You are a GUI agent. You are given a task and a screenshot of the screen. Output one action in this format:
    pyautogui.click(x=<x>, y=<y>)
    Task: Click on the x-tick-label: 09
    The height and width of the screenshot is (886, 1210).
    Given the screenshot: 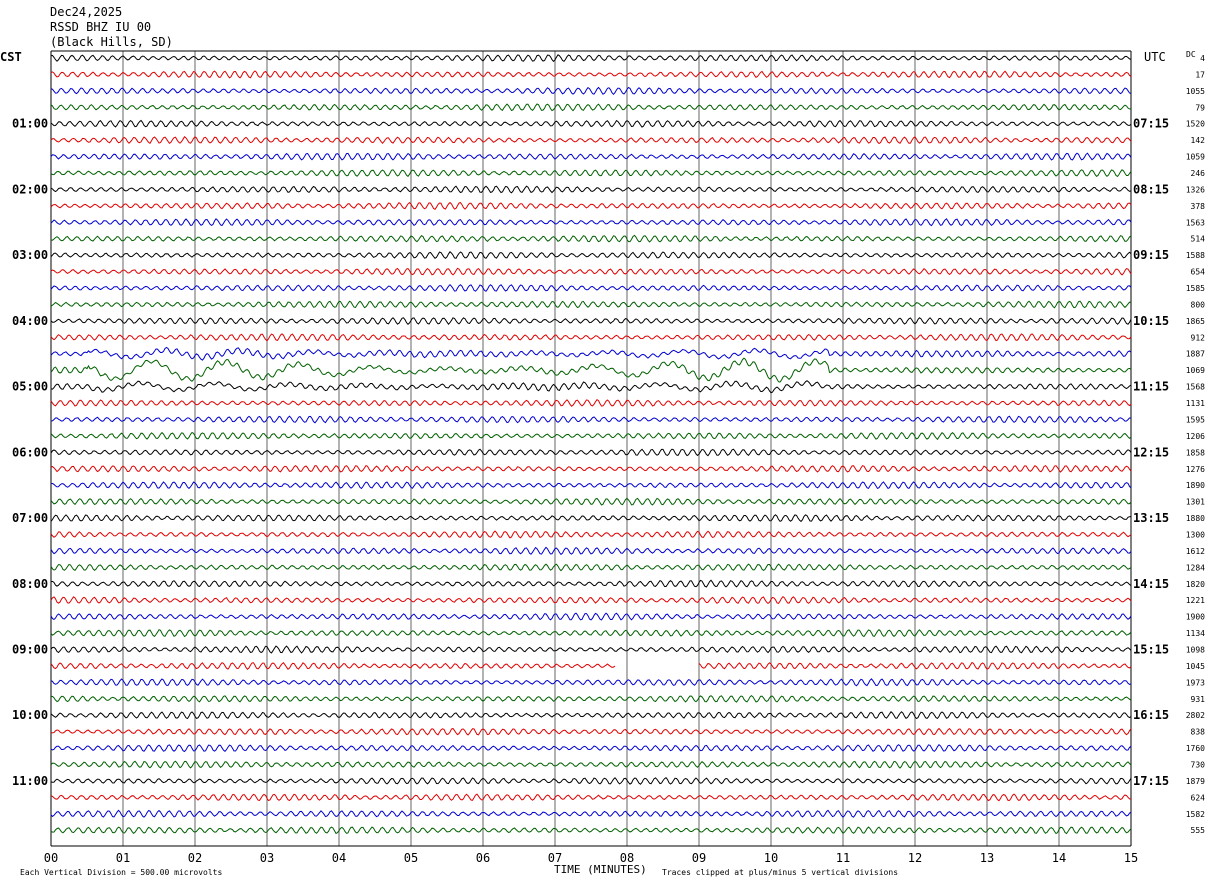 What is the action you would take?
    pyautogui.click(x=699, y=858)
    